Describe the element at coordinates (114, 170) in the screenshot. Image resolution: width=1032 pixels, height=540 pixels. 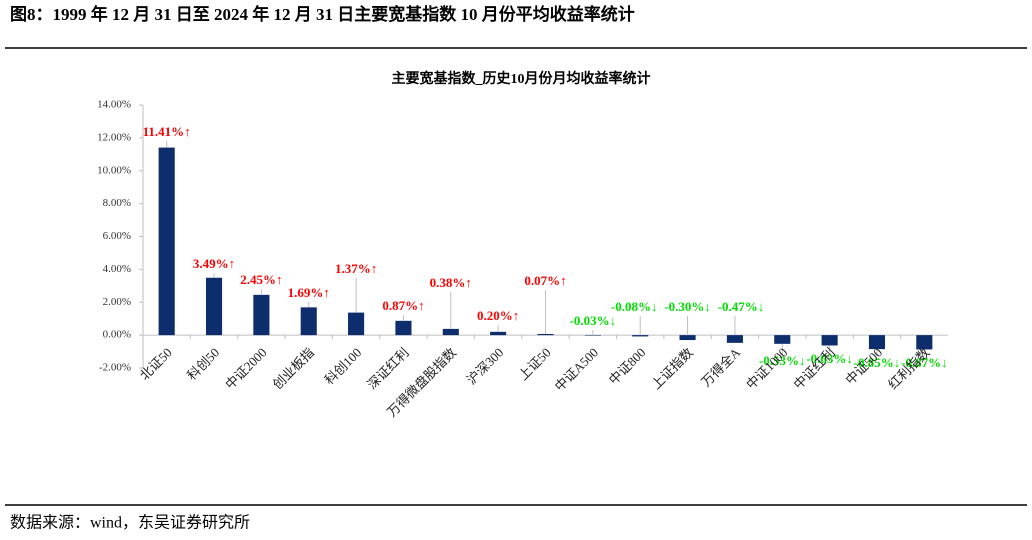
I see `y-tick-label: 10.00%` at that location.